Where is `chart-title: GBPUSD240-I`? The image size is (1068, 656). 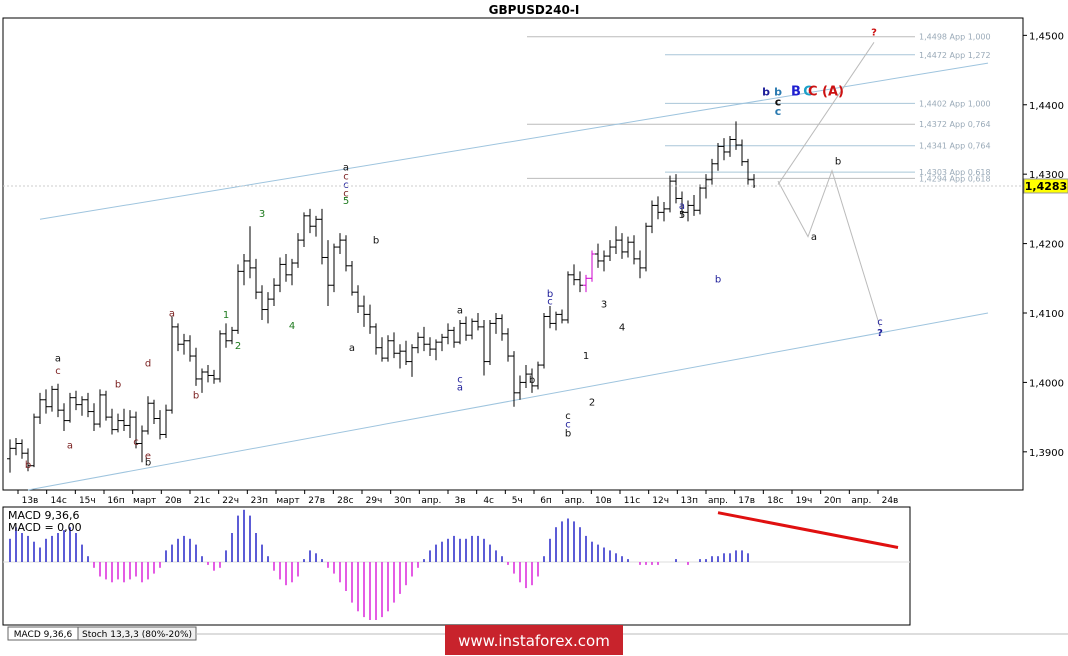
chart-title: GBPUSD240-I is located at coordinates (534, 10).